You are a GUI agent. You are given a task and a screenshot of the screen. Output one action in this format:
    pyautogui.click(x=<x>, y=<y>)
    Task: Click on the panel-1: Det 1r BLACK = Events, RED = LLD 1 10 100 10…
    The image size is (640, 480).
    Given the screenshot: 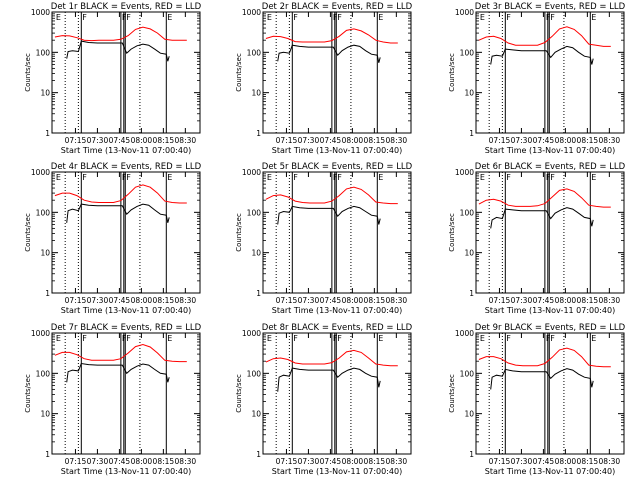 What is the action you would take?
    pyautogui.click(x=113, y=78)
    